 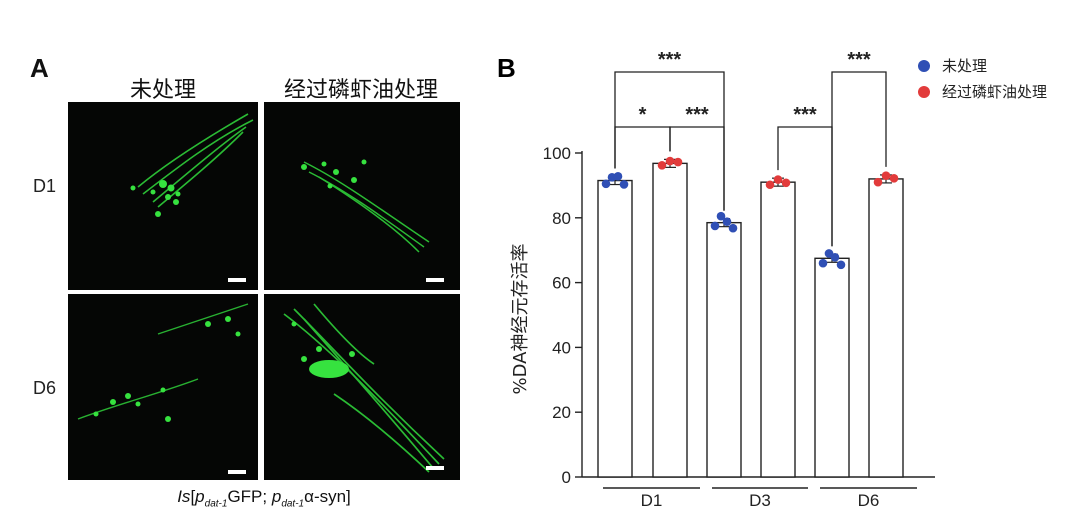 I want to click on panel-b-letter: B, so click(x=506, y=68).